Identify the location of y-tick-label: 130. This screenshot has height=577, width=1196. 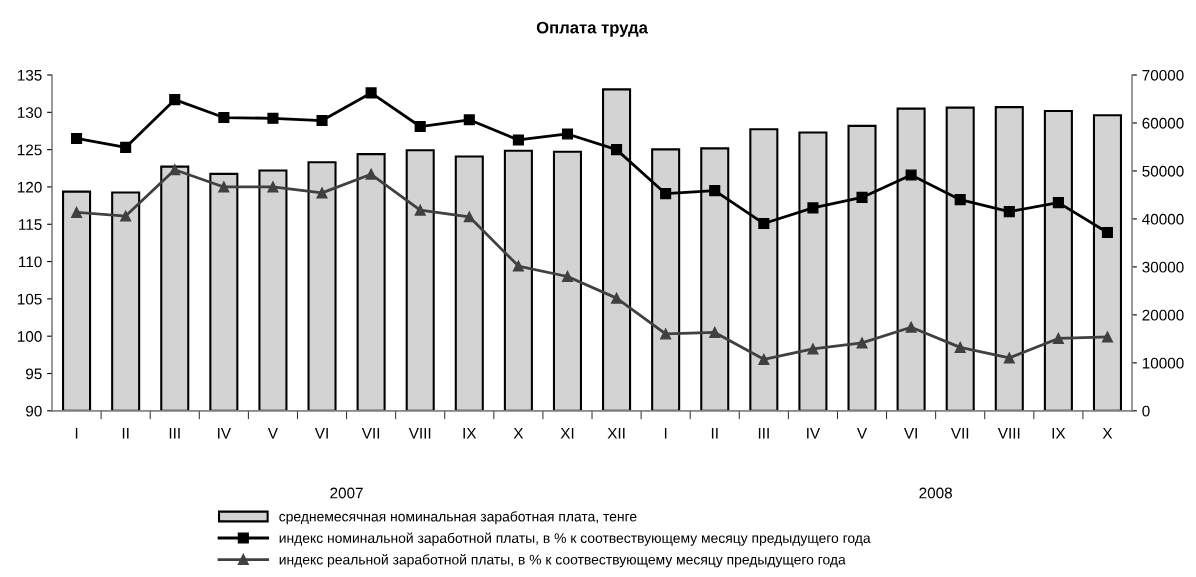
(29, 113).